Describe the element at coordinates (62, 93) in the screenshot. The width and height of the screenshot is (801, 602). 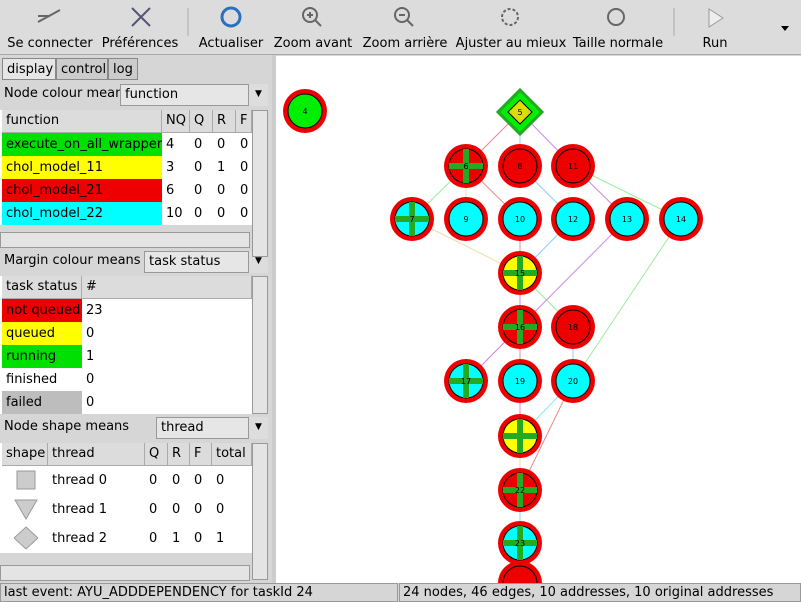
I see `section-label: Node colour mean` at that location.